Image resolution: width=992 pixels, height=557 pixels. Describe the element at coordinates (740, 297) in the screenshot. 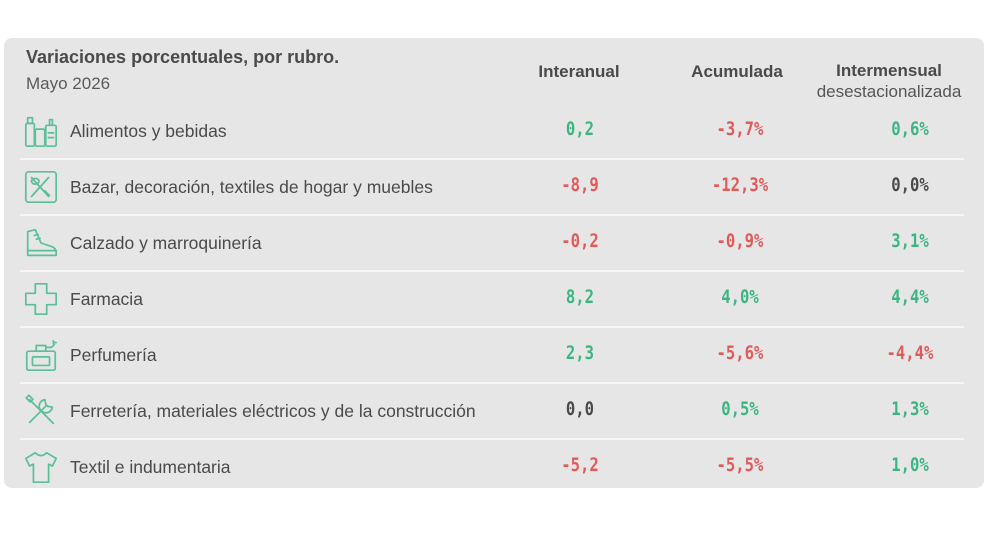

I see `acumulada-value: 4,0%` at that location.